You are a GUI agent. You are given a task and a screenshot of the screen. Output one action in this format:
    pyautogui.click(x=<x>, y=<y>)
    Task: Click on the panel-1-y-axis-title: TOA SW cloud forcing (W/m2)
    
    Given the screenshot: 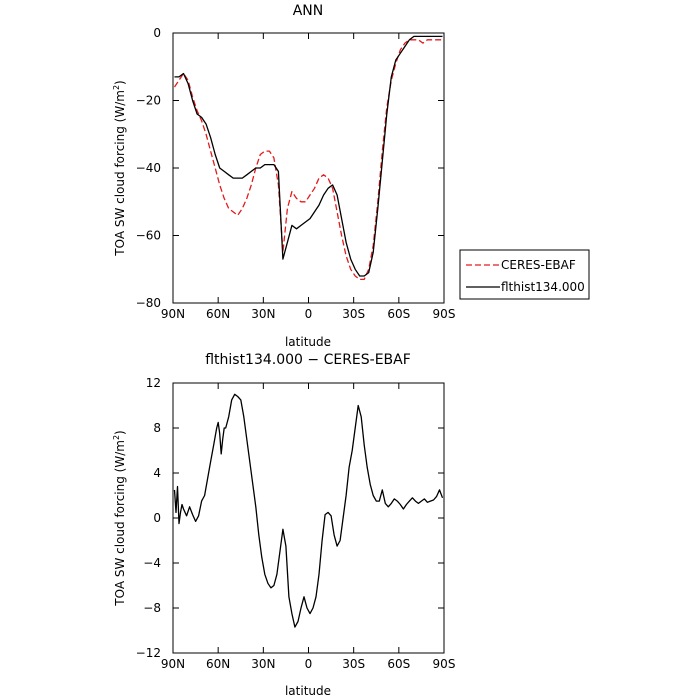 What is the action you would take?
    pyautogui.click(x=119, y=168)
    